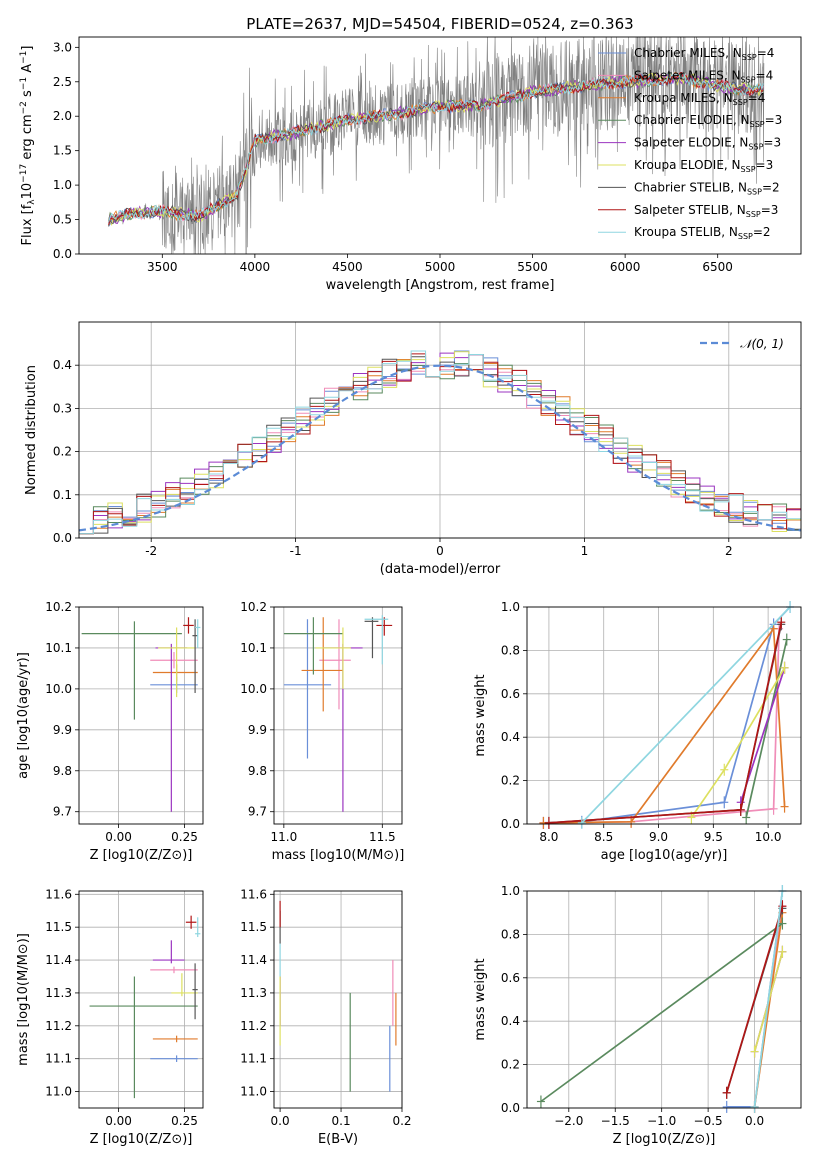 The height and width of the screenshot is (1170, 819). What do you see at coordinates (708, 121) in the screenshot?
I see `legend-entry: Chabrier ELODIE, NSSP=3` at bounding box center [708, 121].